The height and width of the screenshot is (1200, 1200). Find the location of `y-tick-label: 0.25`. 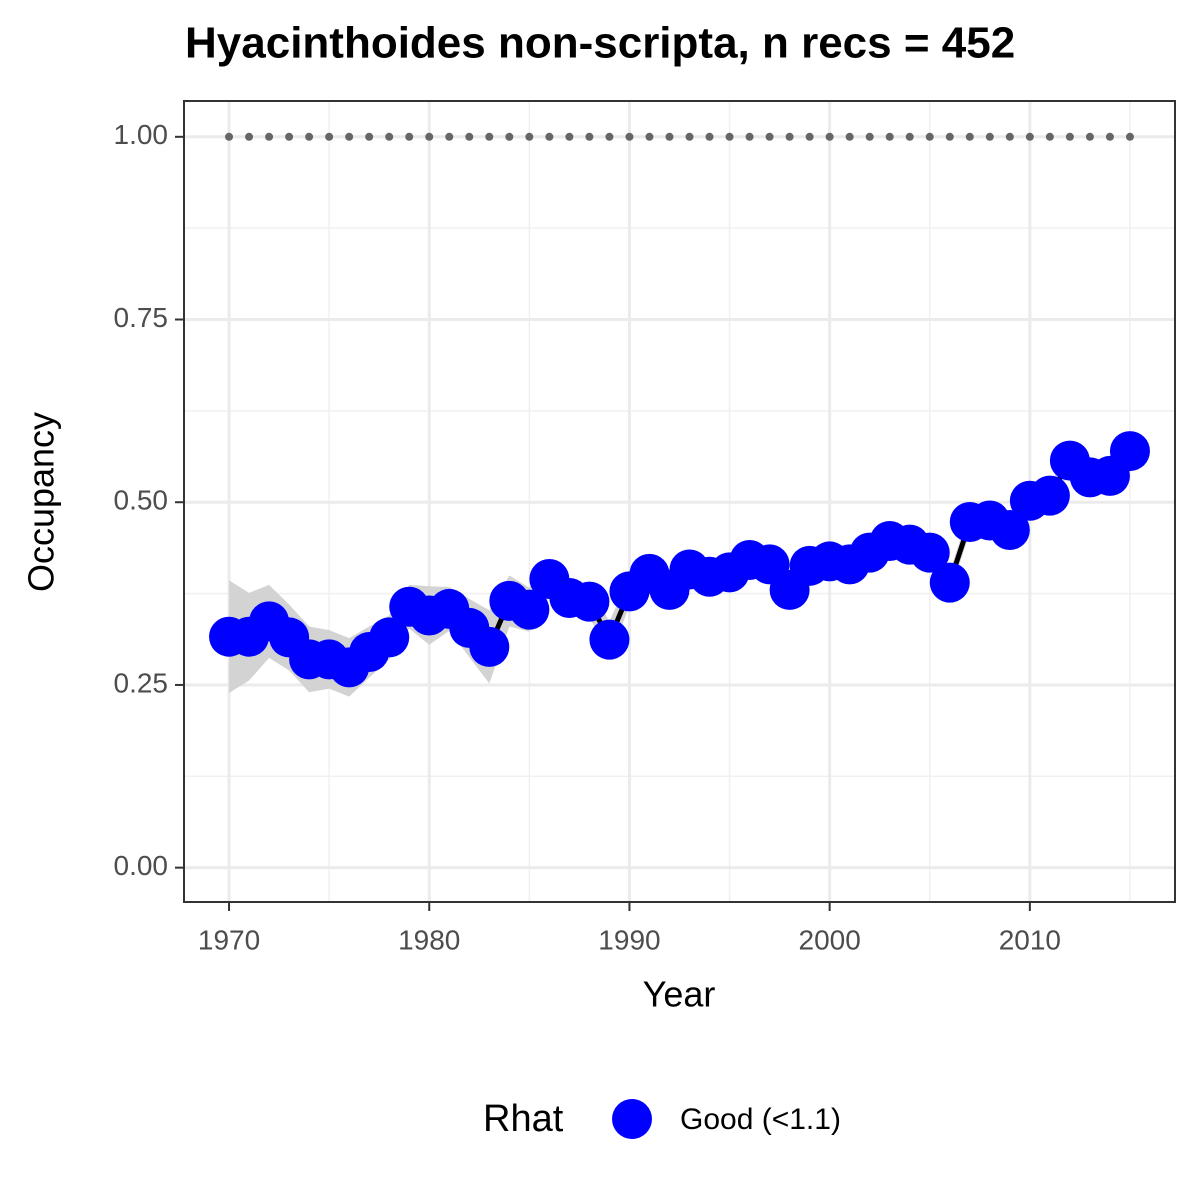

y-tick-label: 0.25 is located at coordinates (141, 682).